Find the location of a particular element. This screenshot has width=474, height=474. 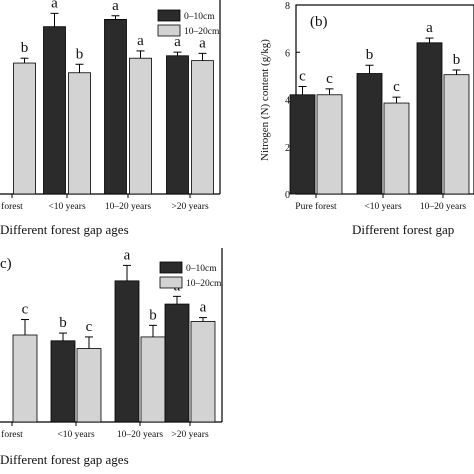

panel-c-x-title: Different forest gap ages is located at coordinates (64, 459).